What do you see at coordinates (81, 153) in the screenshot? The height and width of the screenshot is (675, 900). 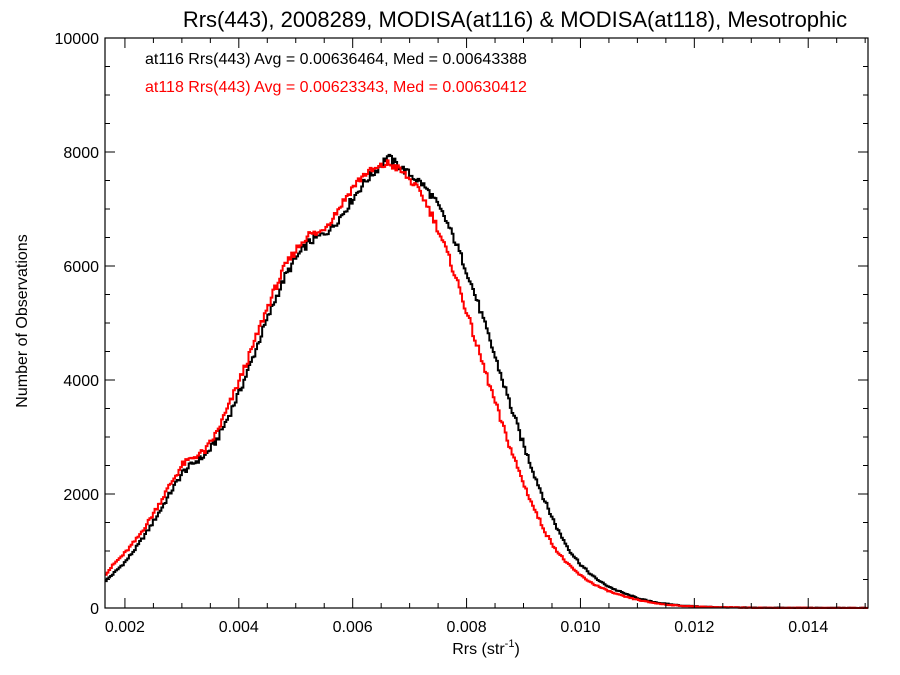 I see `y-tick-label: 8000` at bounding box center [81, 153].